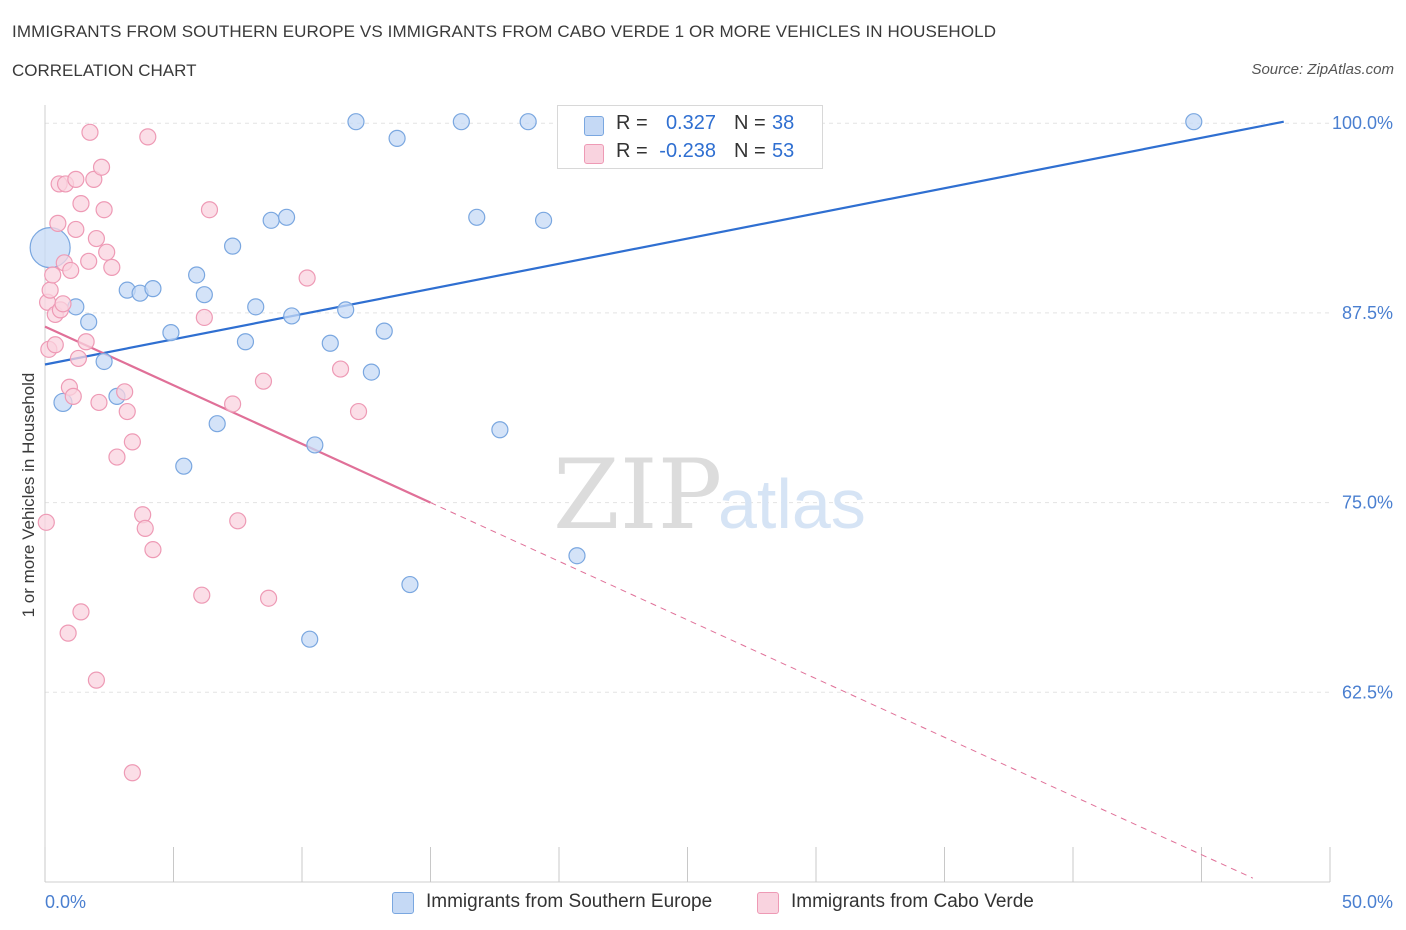 The image size is (1406, 930). I want to click on watermark-zip: ZIP, so click(637, 495).